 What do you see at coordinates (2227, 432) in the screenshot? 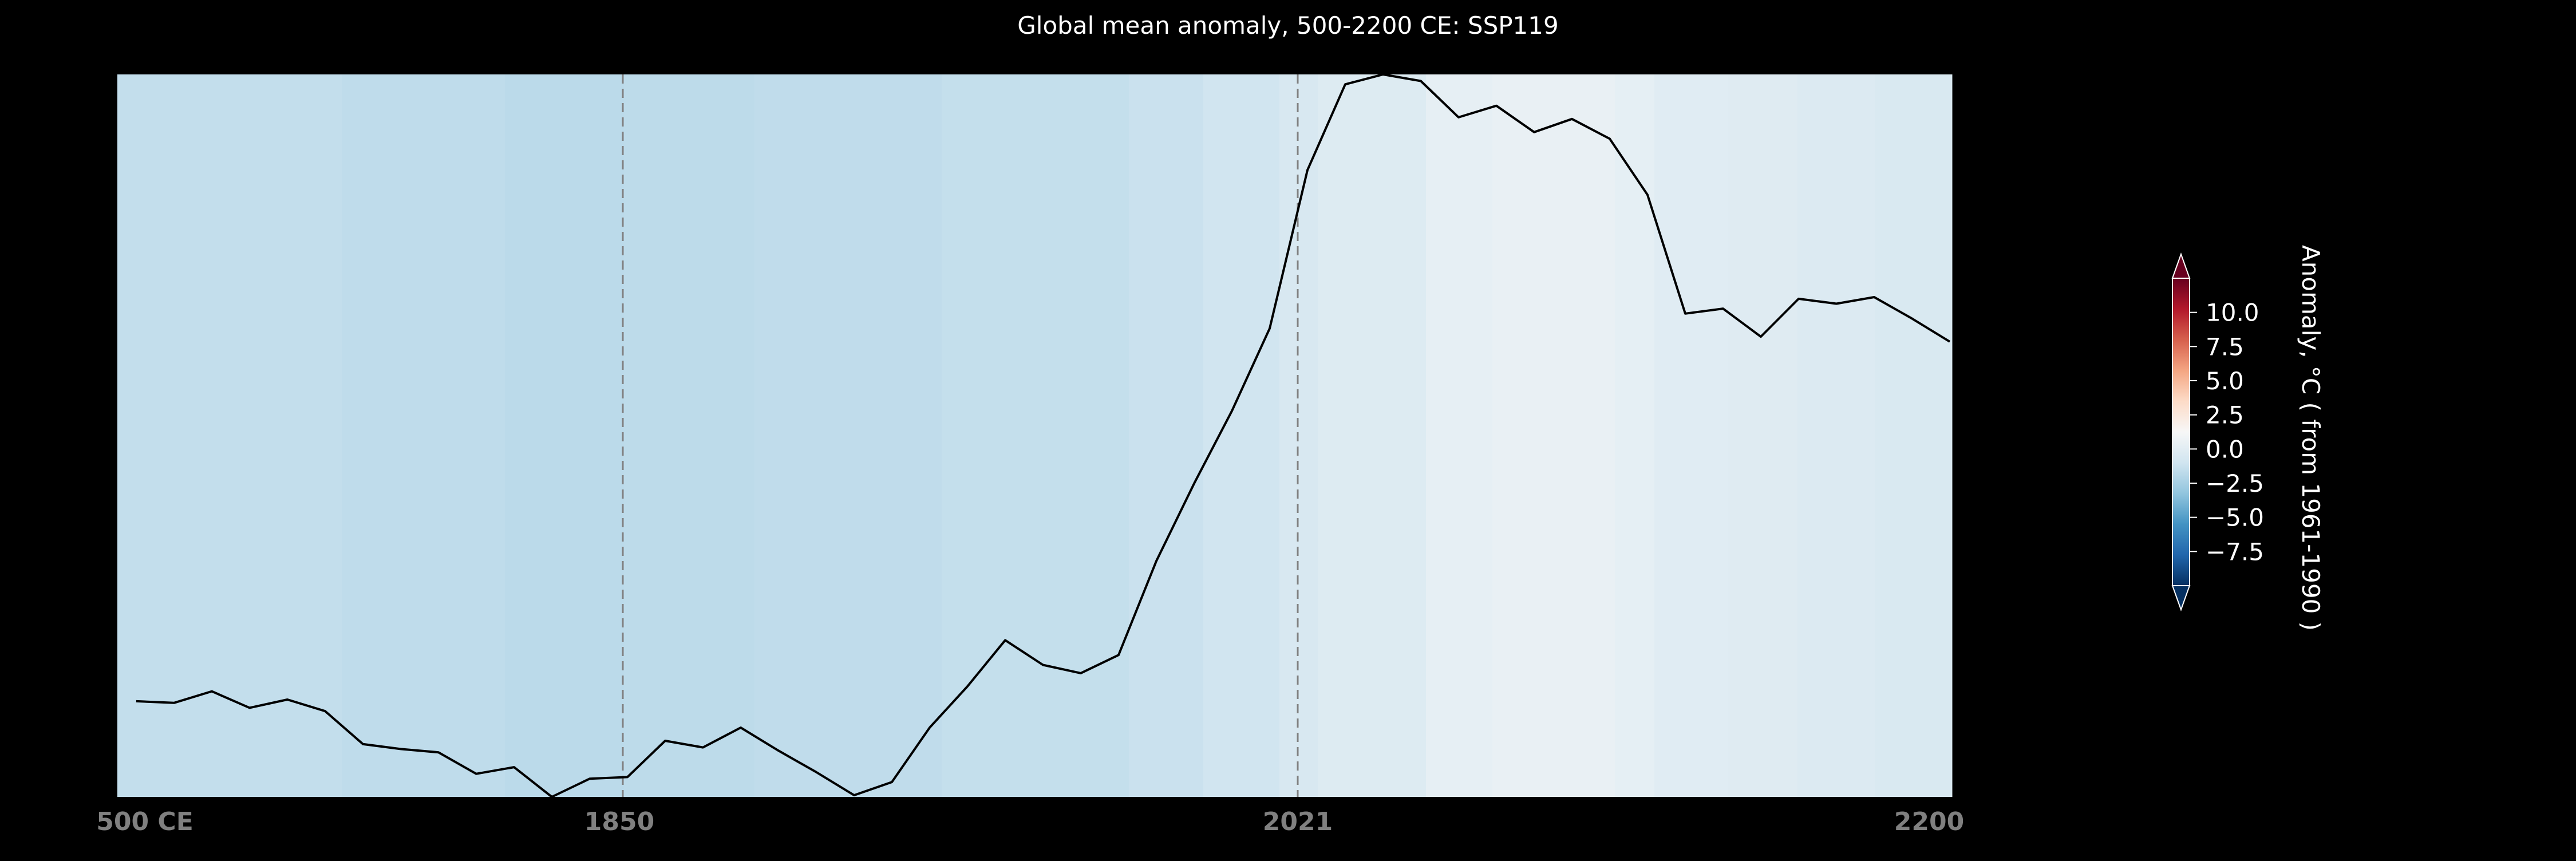
I see `colorbar-ticks: 10.0 7.5 5.0 2.5 0.0 −2.5 −5.0 −7.5` at bounding box center [2227, 432].